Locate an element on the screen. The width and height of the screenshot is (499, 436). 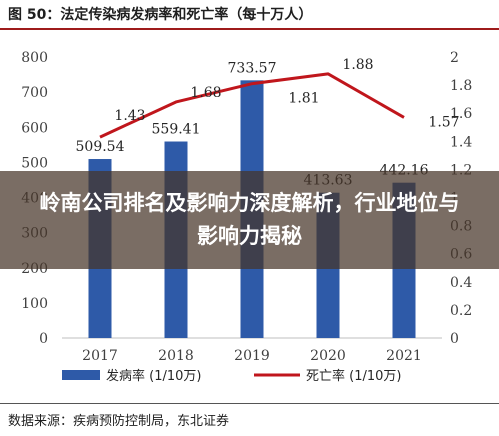
line-data-label: 1.43 is located at coordinates (129, 116).